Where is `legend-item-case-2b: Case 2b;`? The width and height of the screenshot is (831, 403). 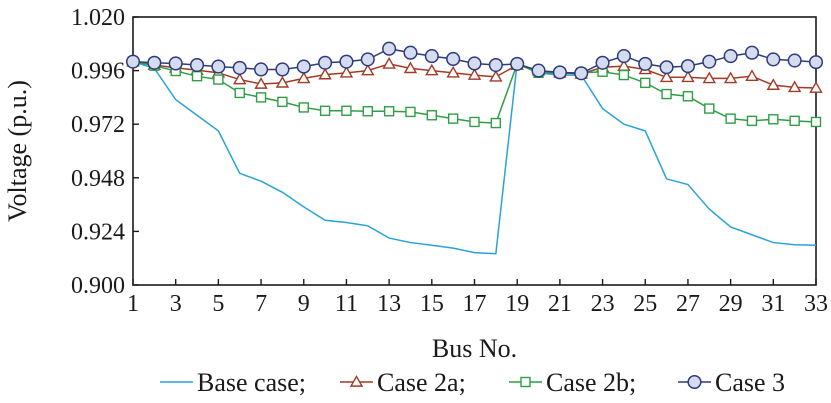
legend-item-case-2b: Case 2b; is located at coordinates (572, 382).